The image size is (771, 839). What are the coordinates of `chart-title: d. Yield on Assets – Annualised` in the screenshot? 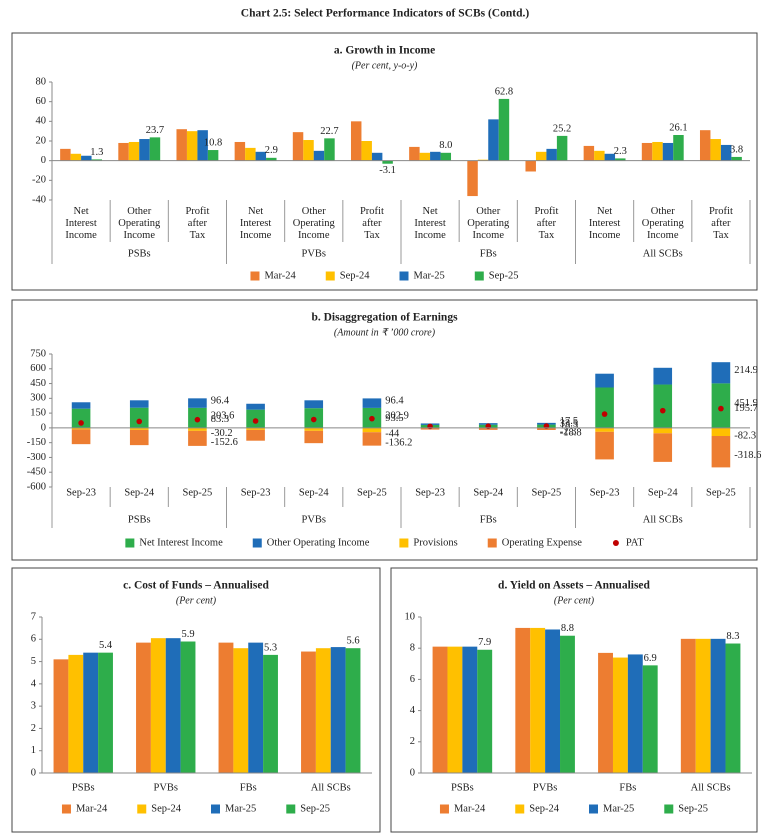 It's located at (574, 586).